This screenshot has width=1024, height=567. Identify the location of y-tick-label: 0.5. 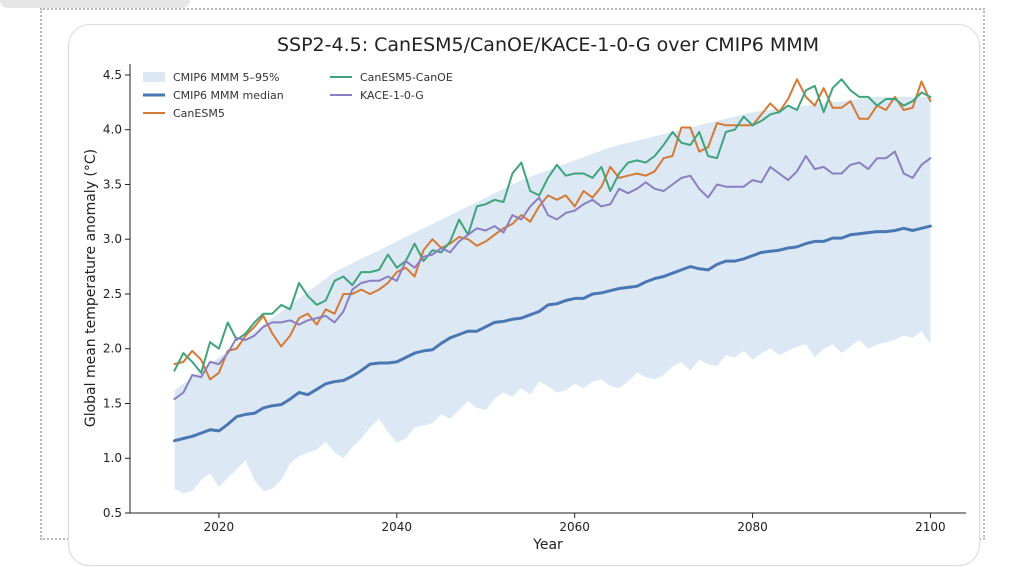
(112, 513).